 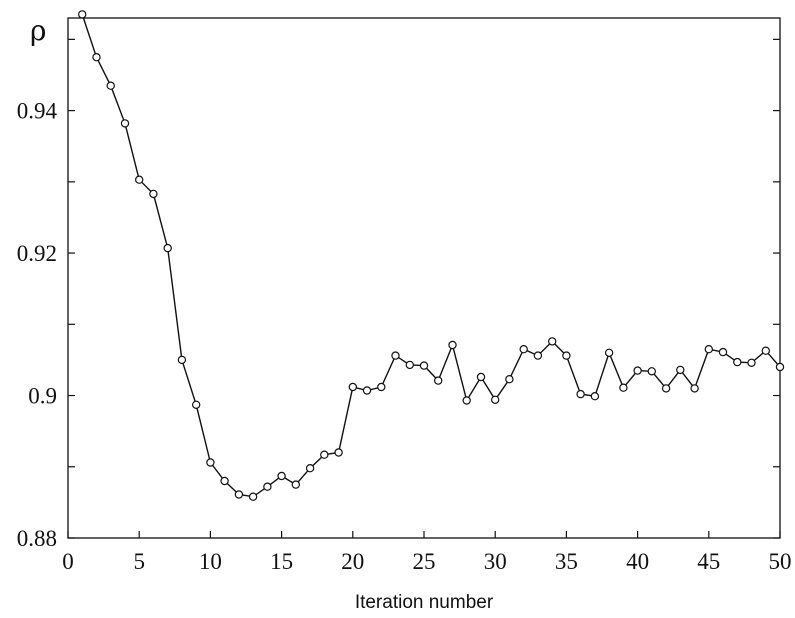 What do you see at coordinates (38, 30) in the screenshot?
I see `y-axis-label: ρ` at bounding box center [38, 30].